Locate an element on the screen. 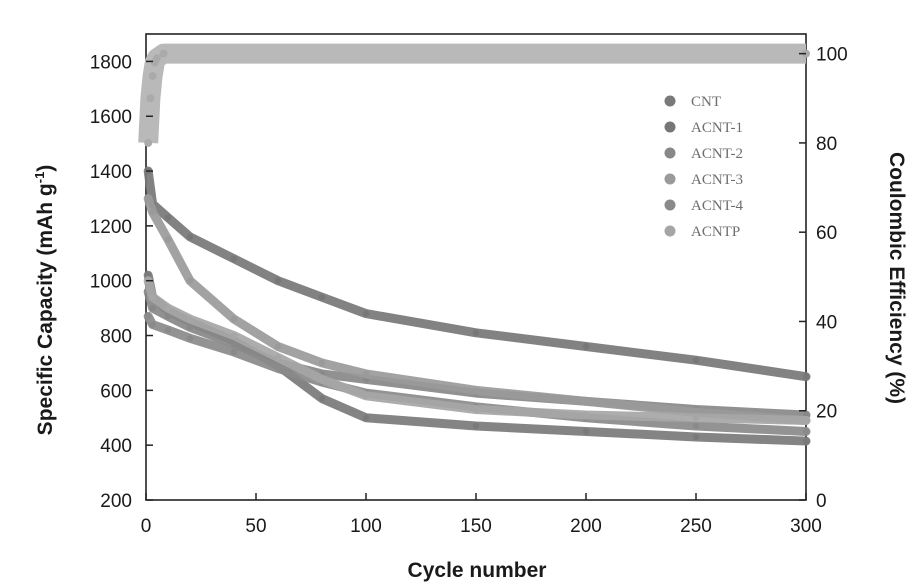 This screenshot has height=587, width=924. x-tick-label: 0 is located at coordinates (146, 526).